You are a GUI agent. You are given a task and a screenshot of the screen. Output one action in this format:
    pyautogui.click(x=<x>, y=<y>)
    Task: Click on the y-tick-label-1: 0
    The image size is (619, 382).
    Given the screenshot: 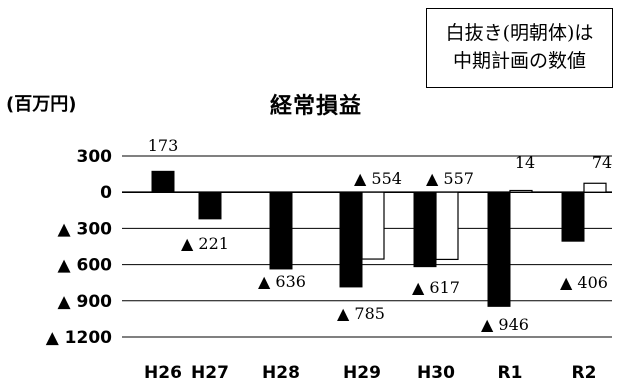 What is the action you would take?
    pyautogui.click(x=106, y=193)
    